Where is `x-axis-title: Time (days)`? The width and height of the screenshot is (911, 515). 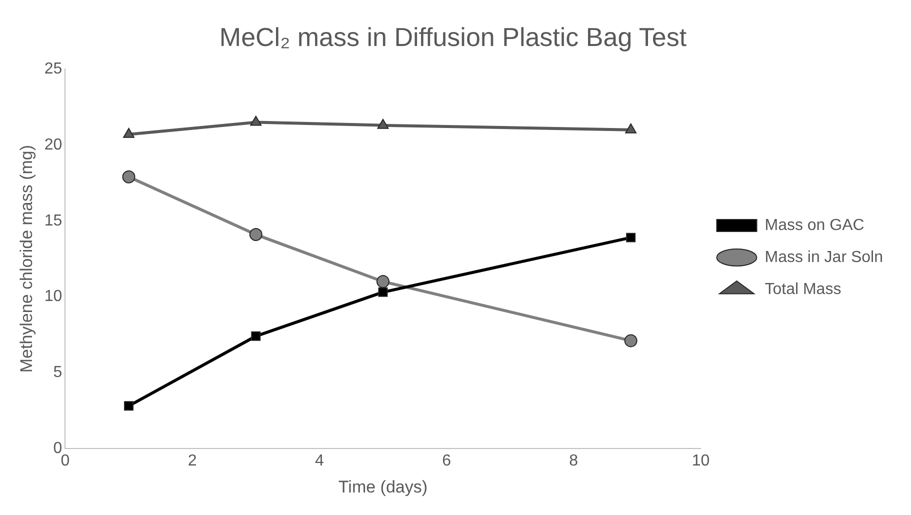 x-axis-title: Time (days) is located at coordinates (383, 486).